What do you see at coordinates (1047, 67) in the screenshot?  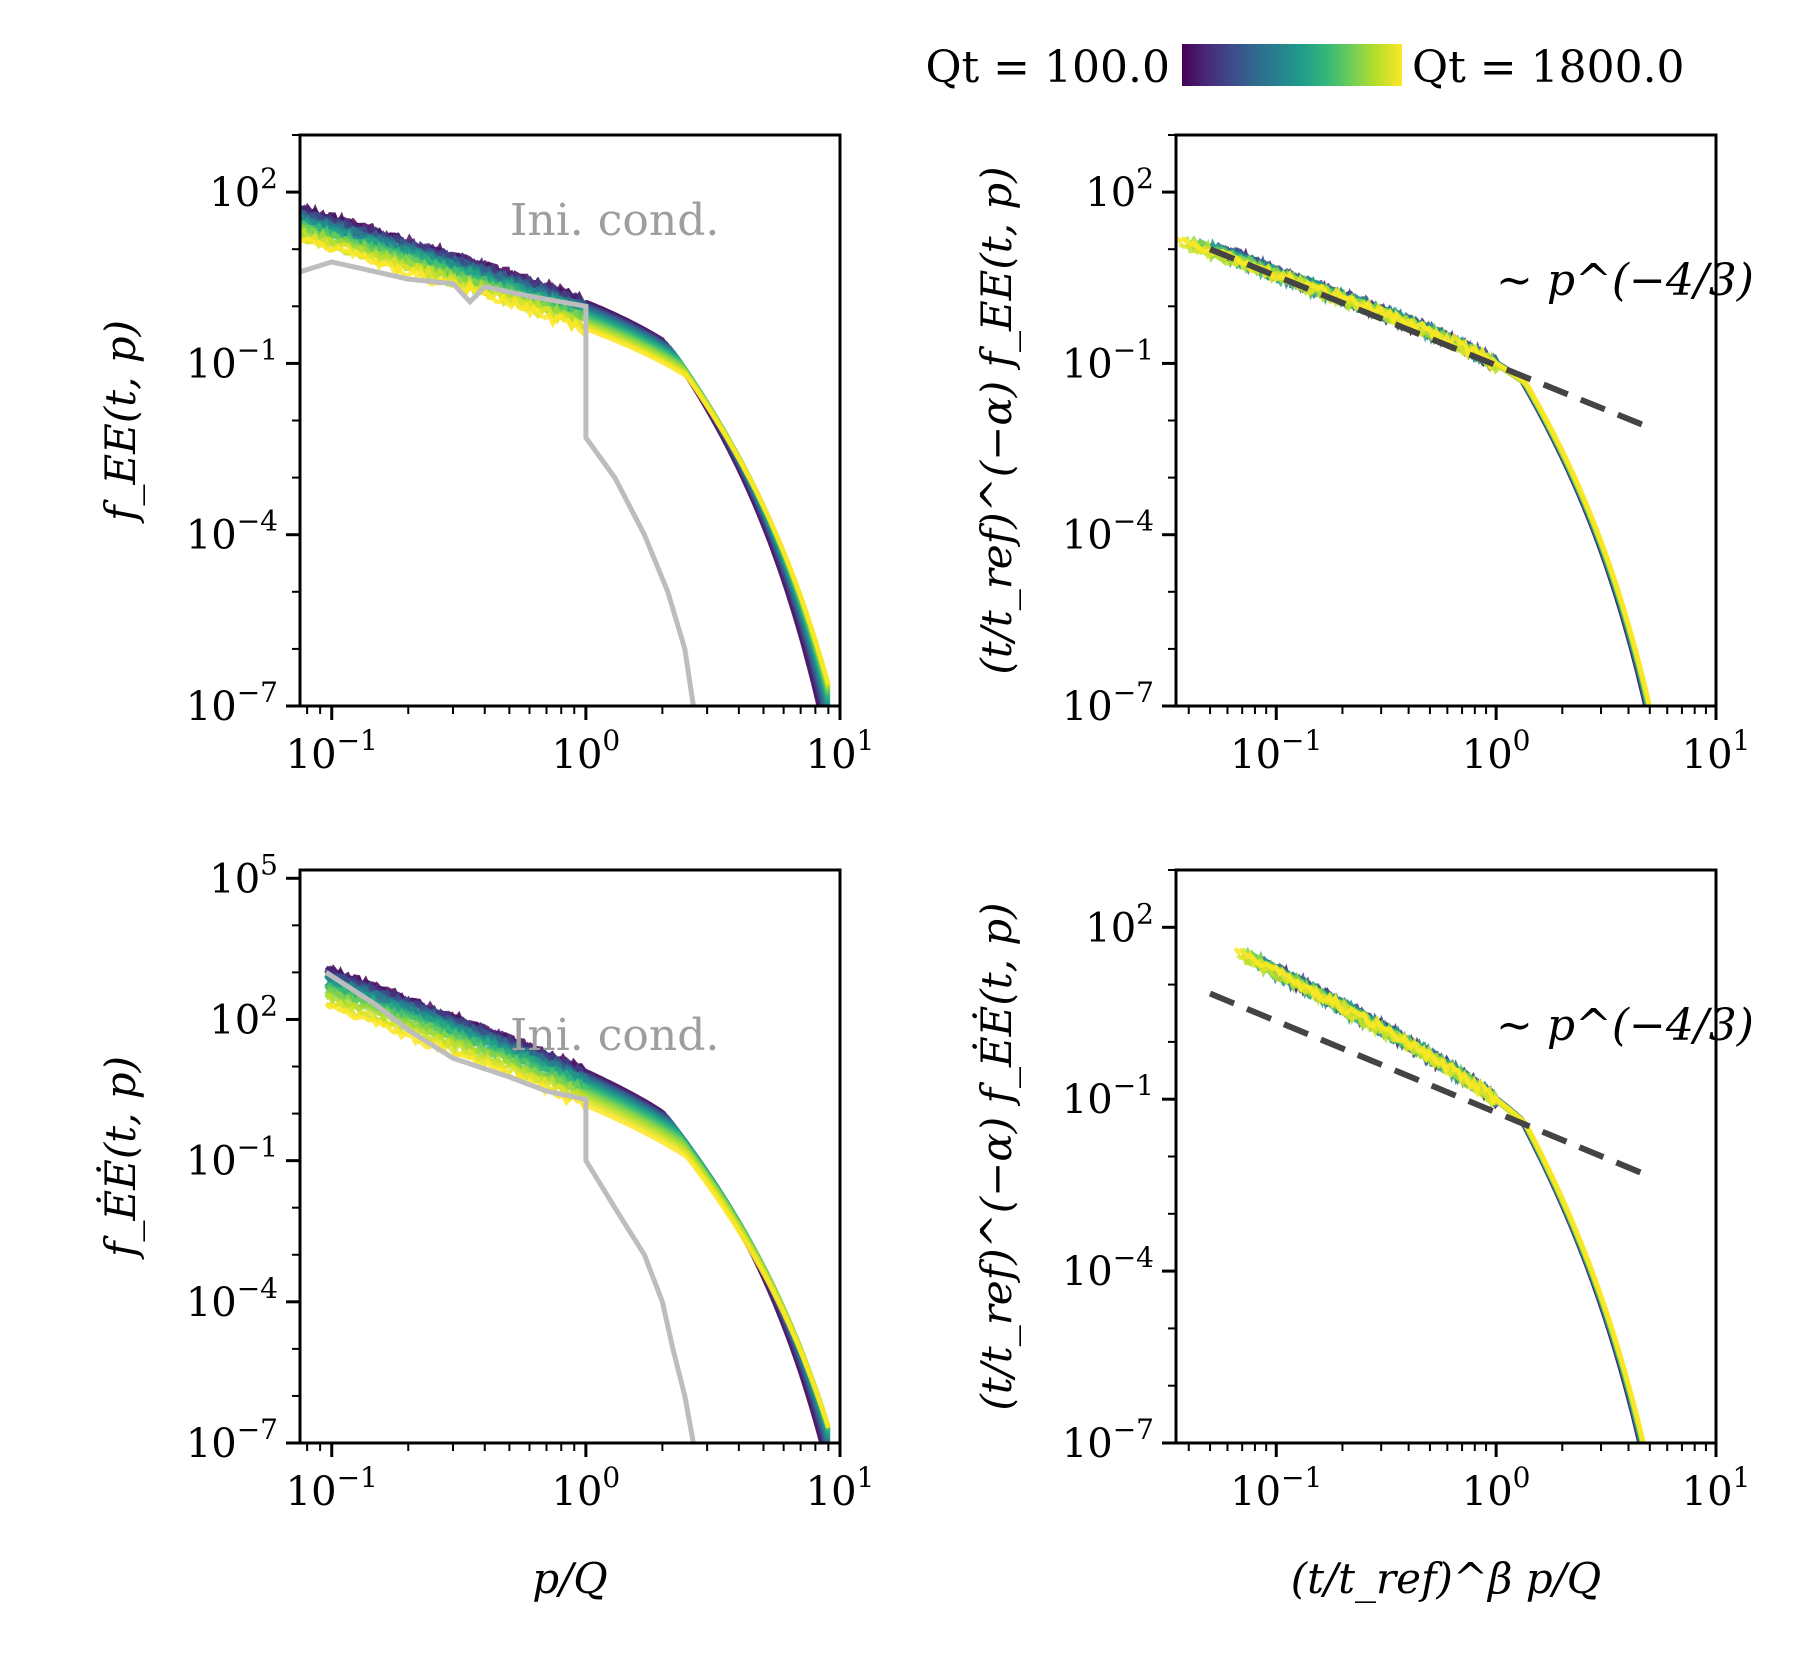 I see `colorbar-min-label: Qt = 100.0` at bounding box center [1047, 67].